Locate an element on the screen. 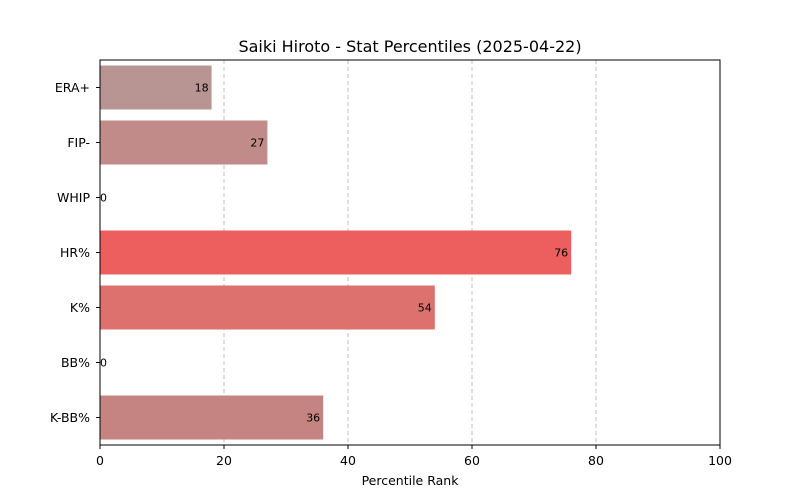 This screenshot has height=500, width=800. y-tick-label: K-BB% is located at coordinates (70, 417).